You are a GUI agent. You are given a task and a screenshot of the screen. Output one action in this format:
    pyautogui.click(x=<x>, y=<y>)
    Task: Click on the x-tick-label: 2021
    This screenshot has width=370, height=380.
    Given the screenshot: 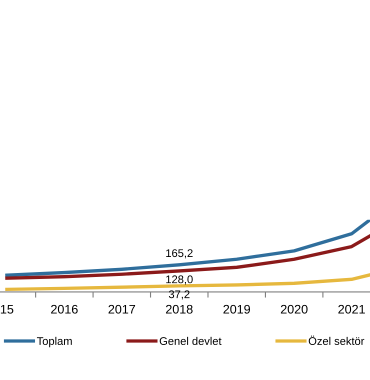 What is the action you would take?
    pyautogui.click(x=351, y=309)
    